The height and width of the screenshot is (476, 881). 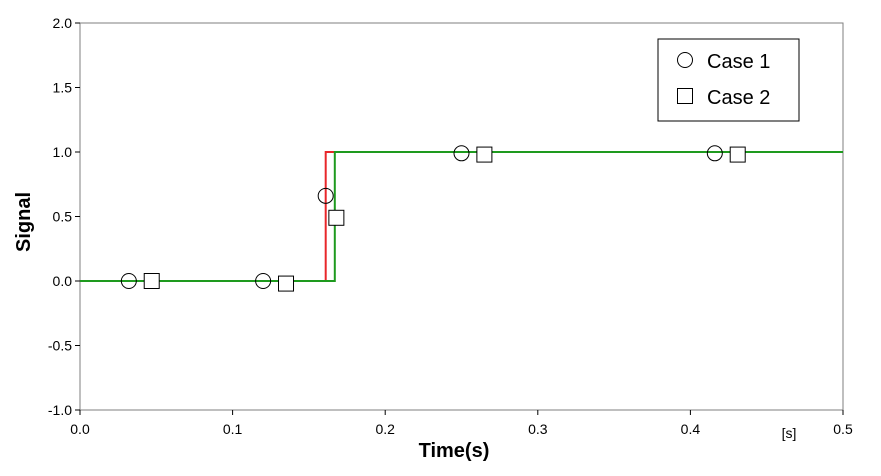 What do you see at coordinates (63, 23) in the screenshot?
I see `y-tick-label: 2.0` at bounding box center [63, 23].